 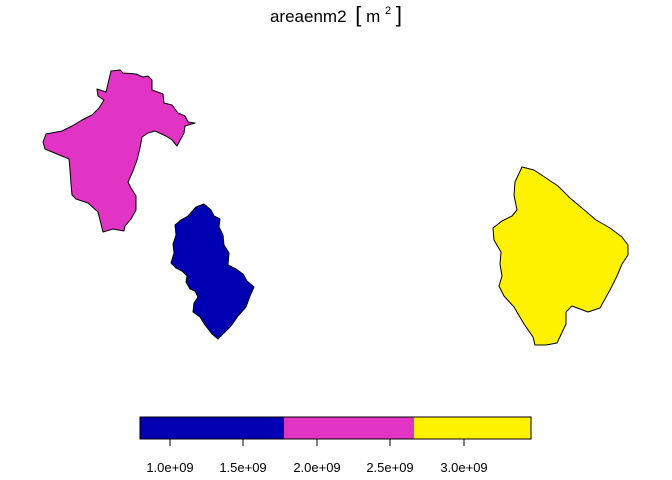 What do you see at coordinates (317, 442) in the screenshot?
I see `legend-ticks` at bounding box center [317, 442].